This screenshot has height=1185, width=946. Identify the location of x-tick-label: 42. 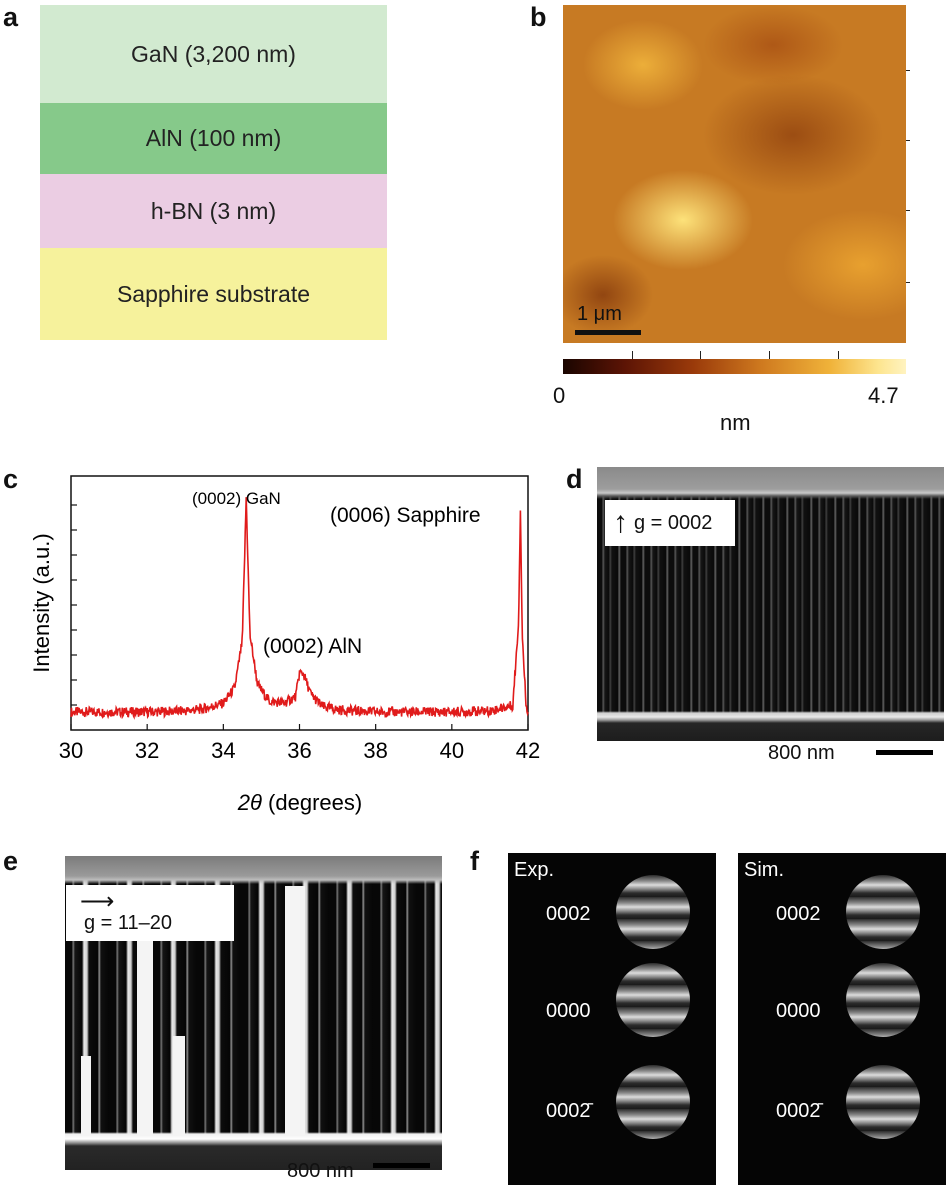
(528, 750).